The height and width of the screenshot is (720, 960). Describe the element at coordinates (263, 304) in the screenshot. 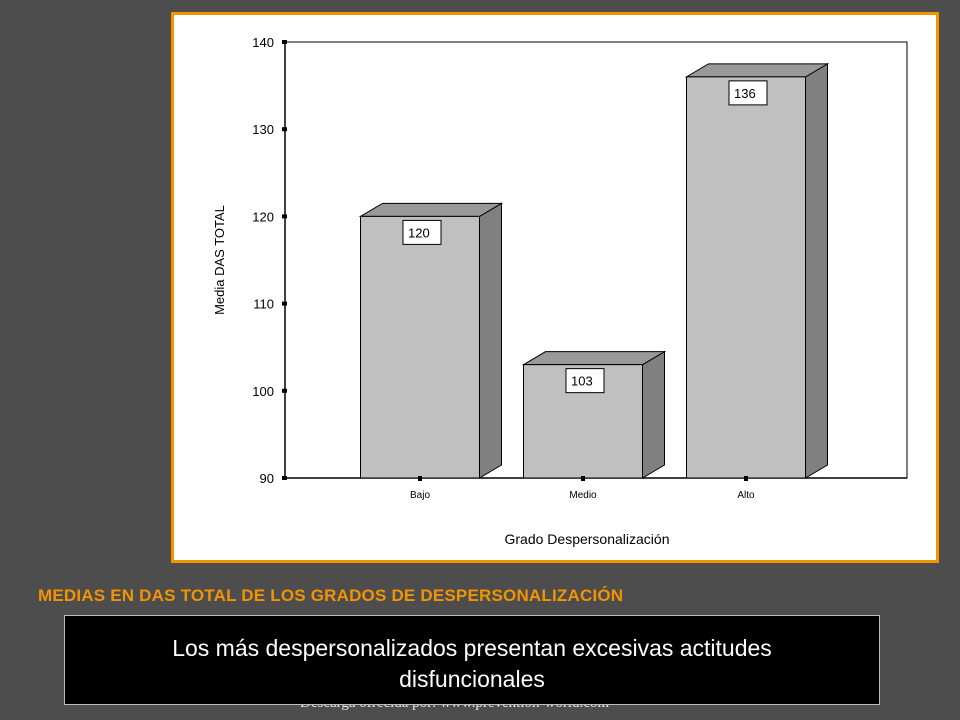

I see `y-tick-label: 110` at that location.